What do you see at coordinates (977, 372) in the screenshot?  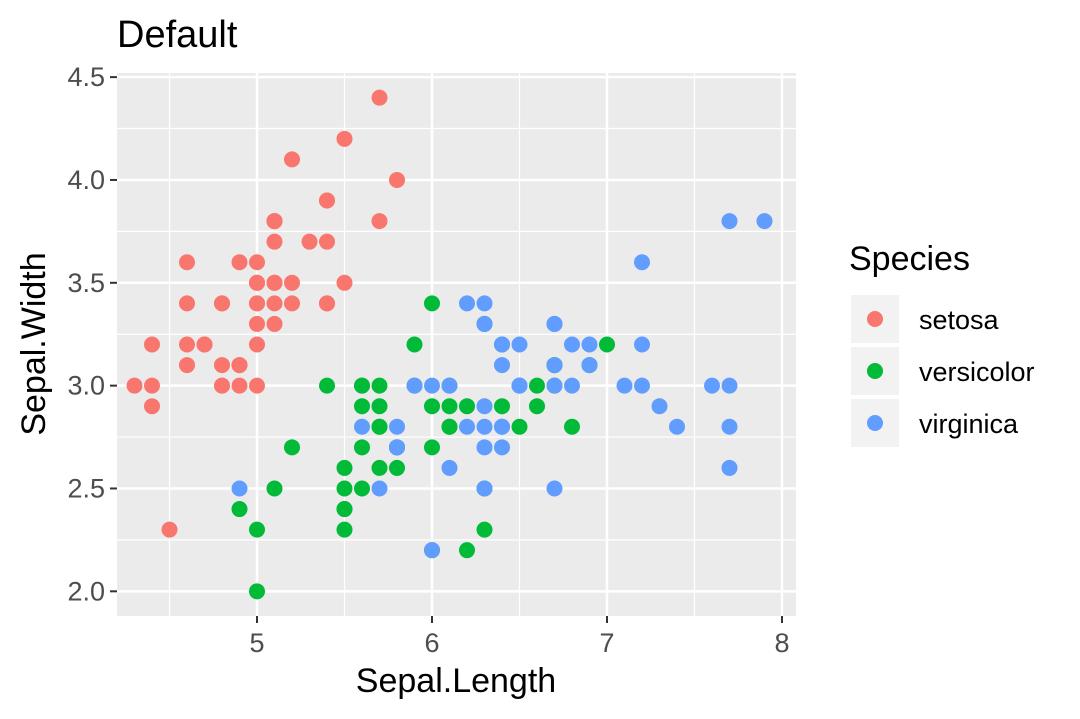 I see `legend-label-versicolor: versicolor` at bounding box center [977, 372].